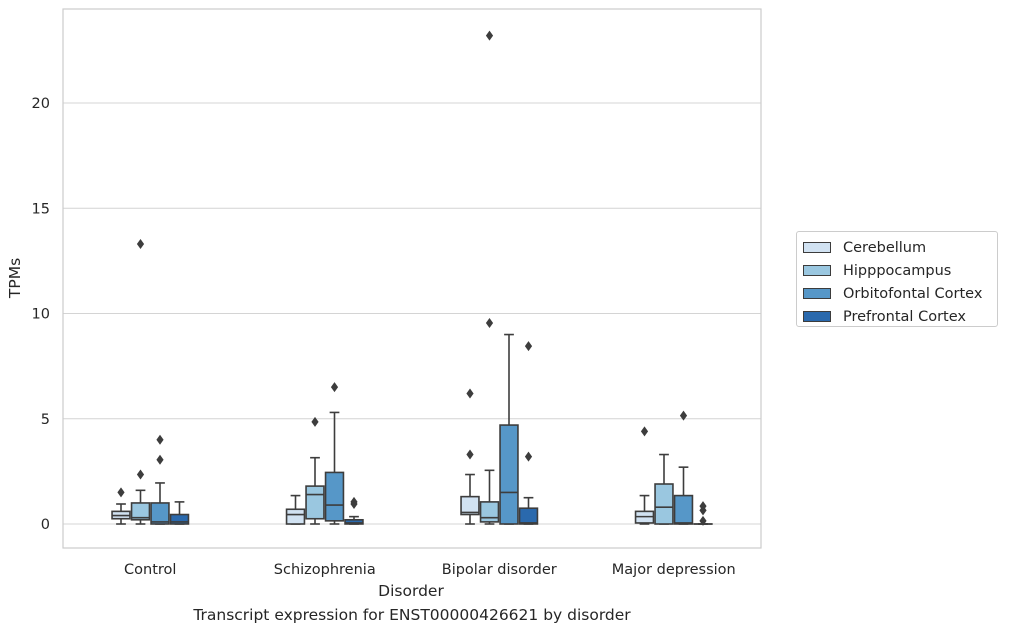 This screenshot has width=1009, height=634. I want to click on x-tick-label: Bipolar disorder, so click(499, 570).